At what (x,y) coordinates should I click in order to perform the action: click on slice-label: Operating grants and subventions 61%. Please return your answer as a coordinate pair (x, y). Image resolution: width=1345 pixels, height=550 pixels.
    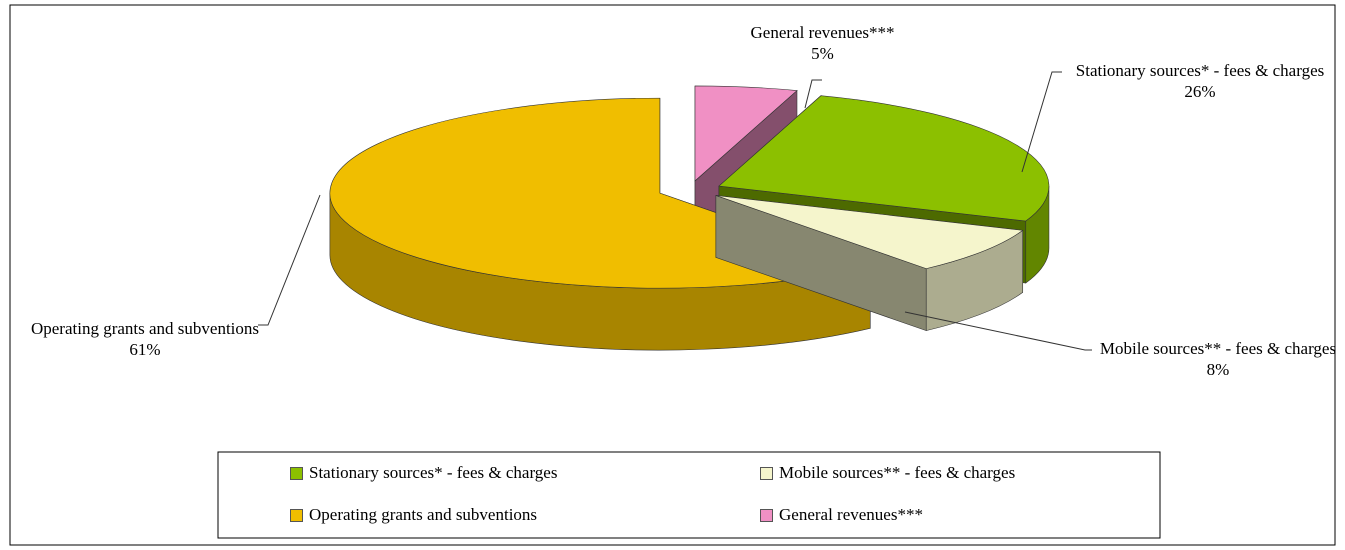
    Looking at the image, I should click on (145, 339).